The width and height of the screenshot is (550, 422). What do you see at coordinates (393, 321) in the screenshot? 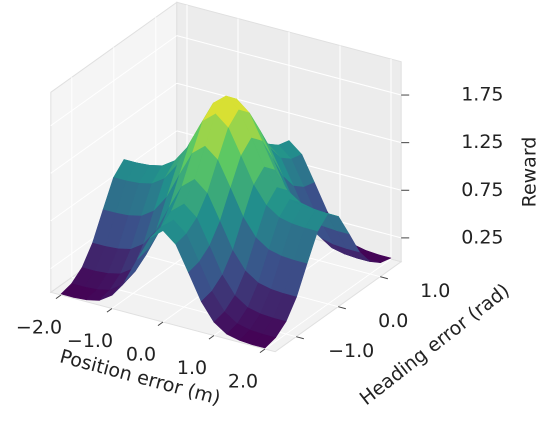
I see `y-tick-label: 0.0` at bounding box center [393, 321].